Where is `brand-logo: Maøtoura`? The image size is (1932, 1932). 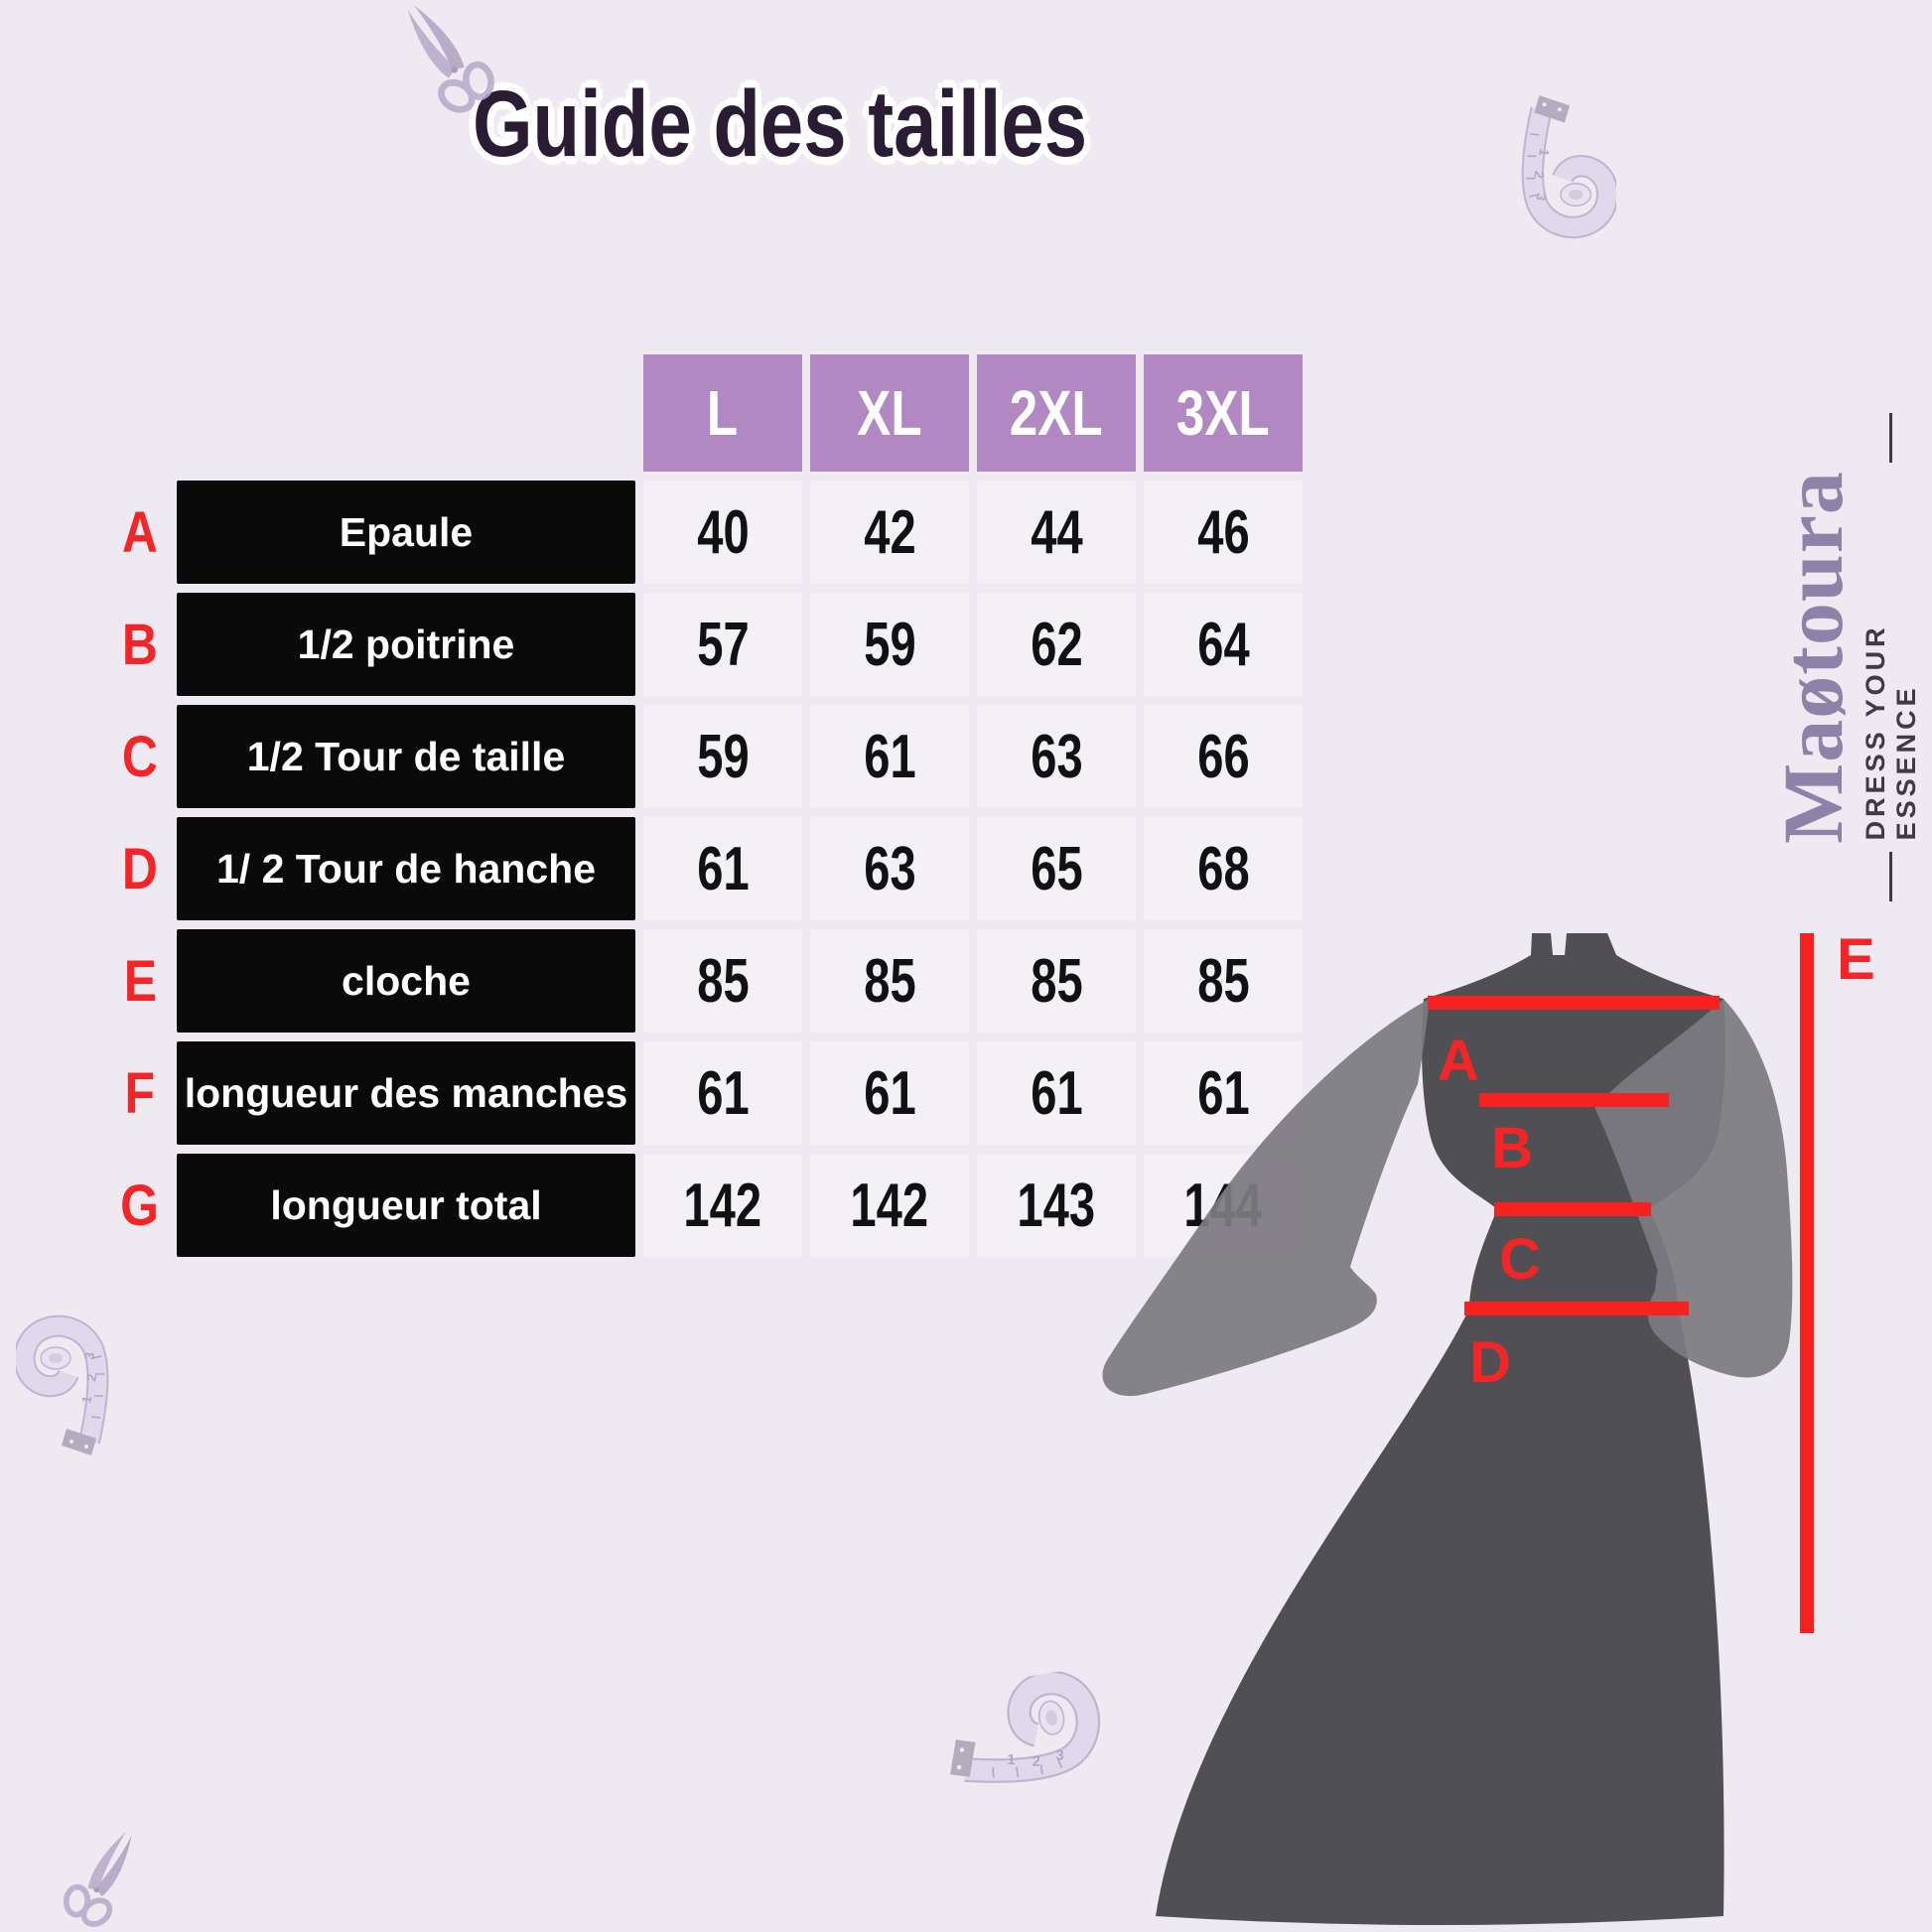 brand-logo: Maøtoura is located at coordinates (1813, 658).